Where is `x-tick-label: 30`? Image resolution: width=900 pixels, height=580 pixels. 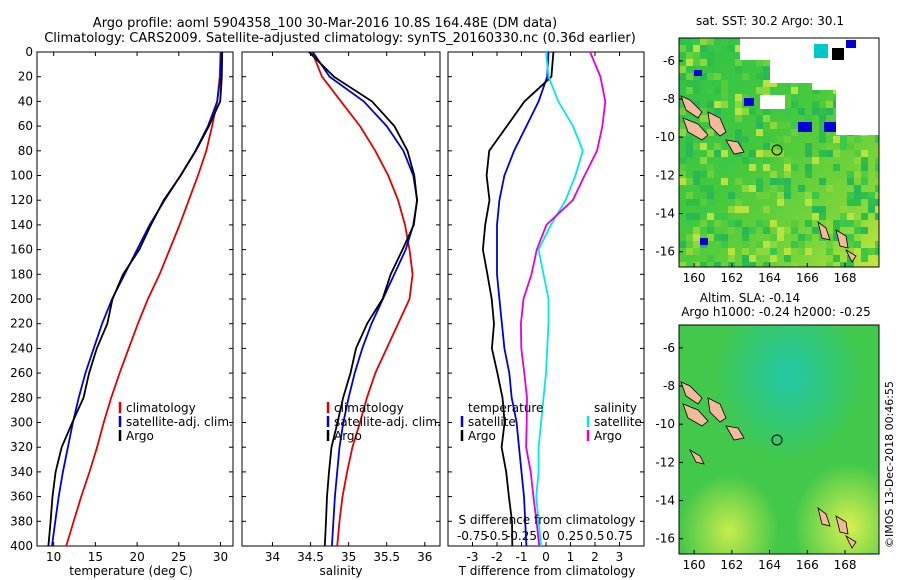
x-tick-label: 30 is located at coordinates (220, 557).